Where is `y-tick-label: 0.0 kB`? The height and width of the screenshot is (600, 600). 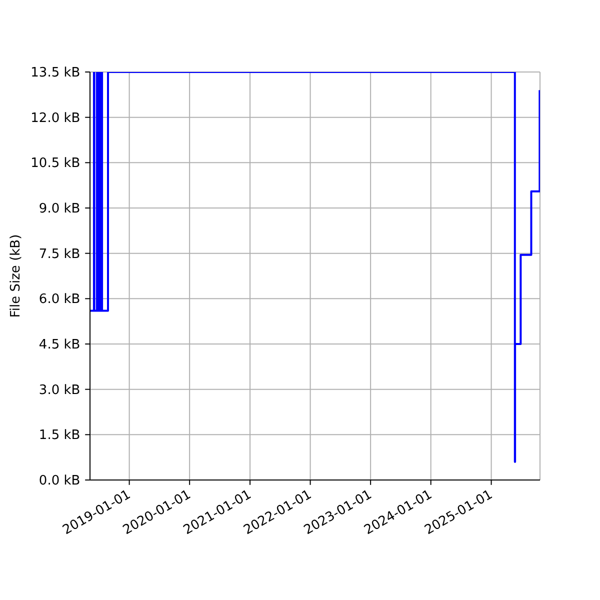 y-tick-label: 0.0 kB is located at coordinates (59, 481).